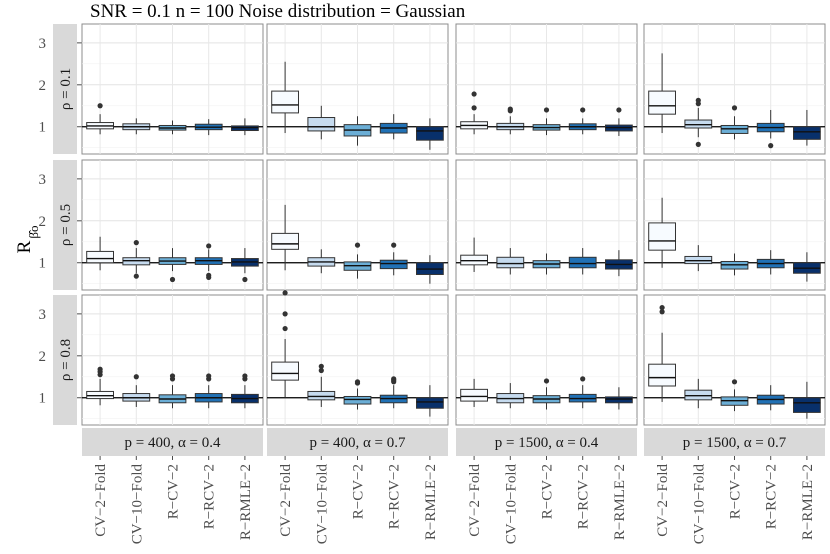  I want to click on panel-r3-c4, so click(734, 360).